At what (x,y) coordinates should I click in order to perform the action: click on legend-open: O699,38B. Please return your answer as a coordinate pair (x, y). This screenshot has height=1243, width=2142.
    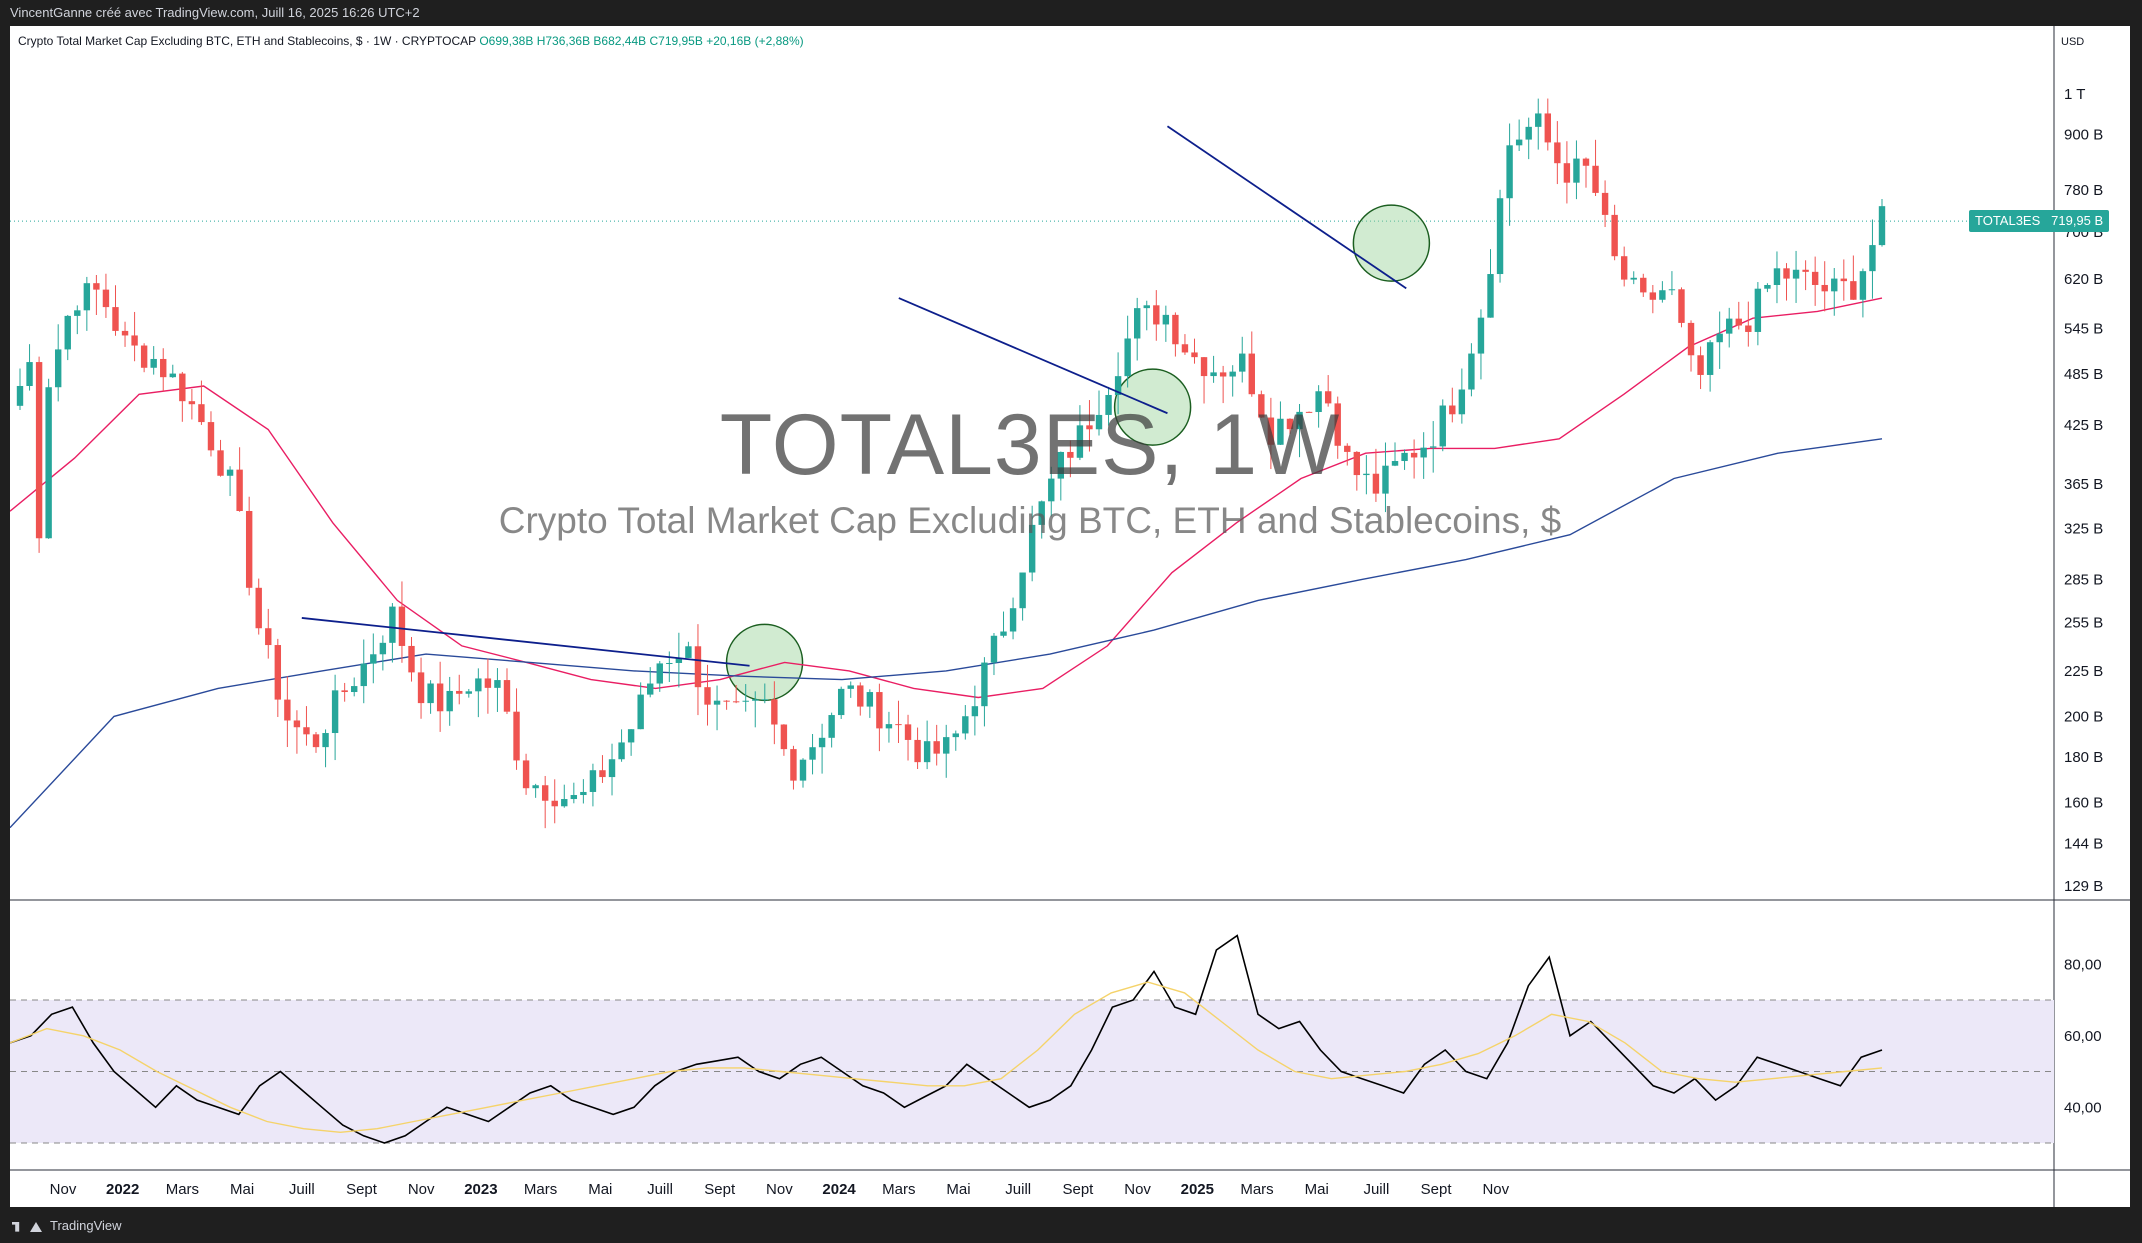
    Looking at the image, I should click on (506, 41).